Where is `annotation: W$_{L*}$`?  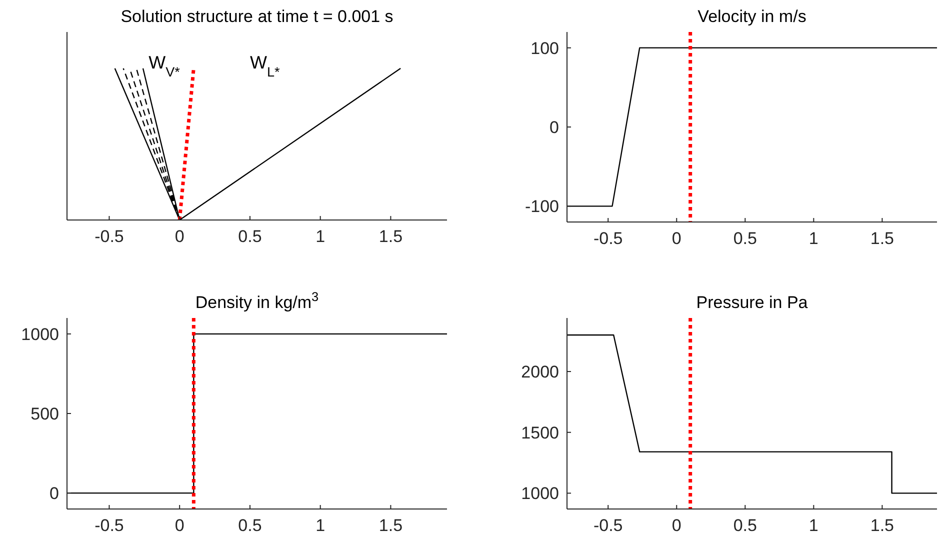 annotation: W$_{L*}$ is located at coordinates (265, 65).